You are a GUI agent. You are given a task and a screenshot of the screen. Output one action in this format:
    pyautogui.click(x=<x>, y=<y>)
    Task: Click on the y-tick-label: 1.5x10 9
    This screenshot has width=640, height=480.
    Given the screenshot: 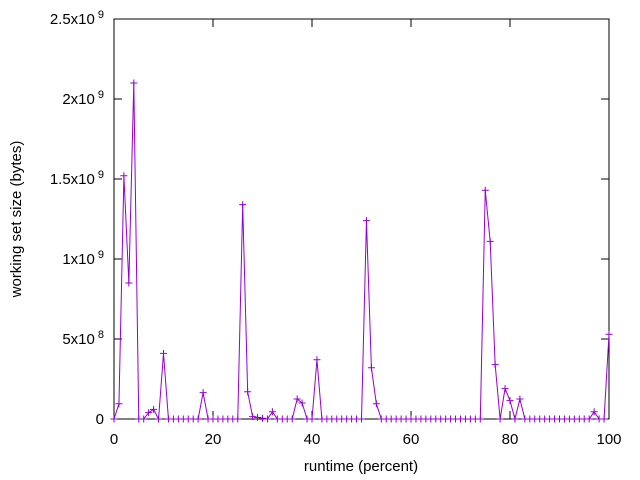 What is the action you would take?
    pyautogui.click(x=77, y=178)
    